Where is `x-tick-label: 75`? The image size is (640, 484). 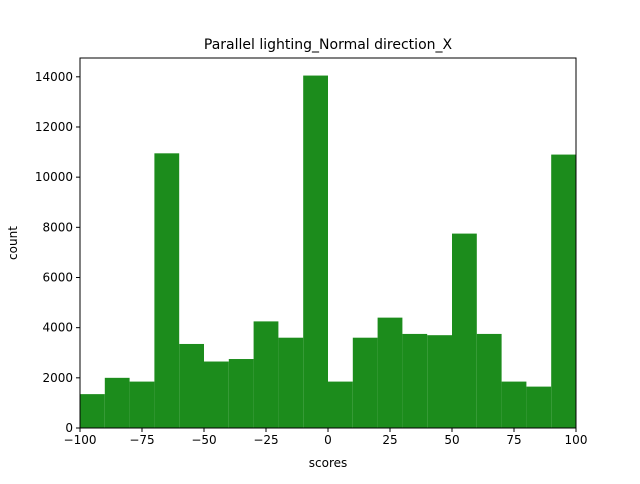
x-tick-label: 75 is located at coordinates (513, 440).